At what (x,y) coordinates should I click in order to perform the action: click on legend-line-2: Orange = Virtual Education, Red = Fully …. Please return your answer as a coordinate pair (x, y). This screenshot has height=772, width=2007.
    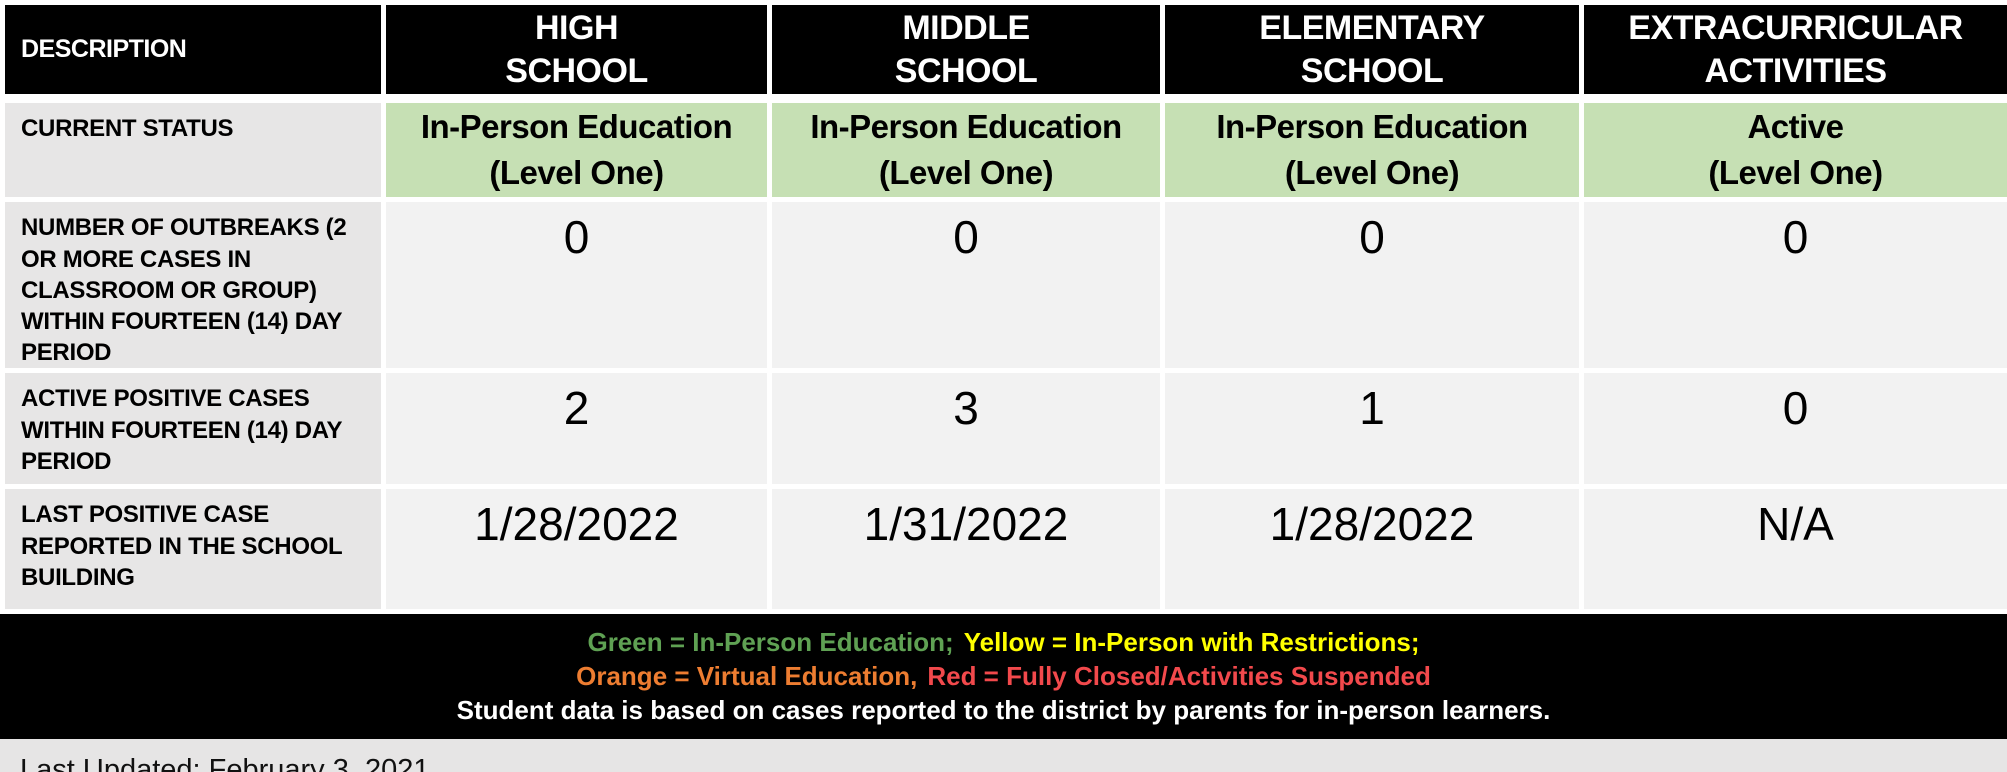
    Looking at the image, I should click on (1003, 676).